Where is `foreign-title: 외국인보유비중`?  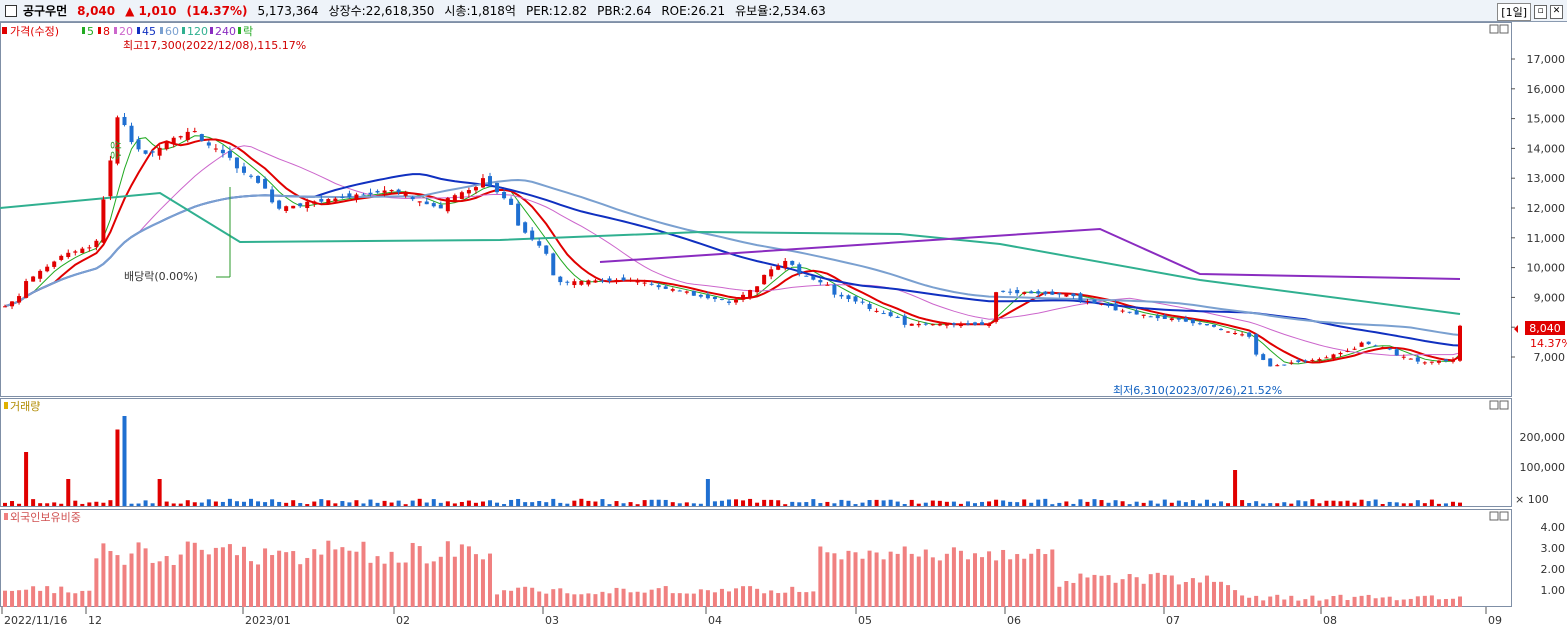
foreign-title: 외국인보유비중 is located at coordinates (45, 517).